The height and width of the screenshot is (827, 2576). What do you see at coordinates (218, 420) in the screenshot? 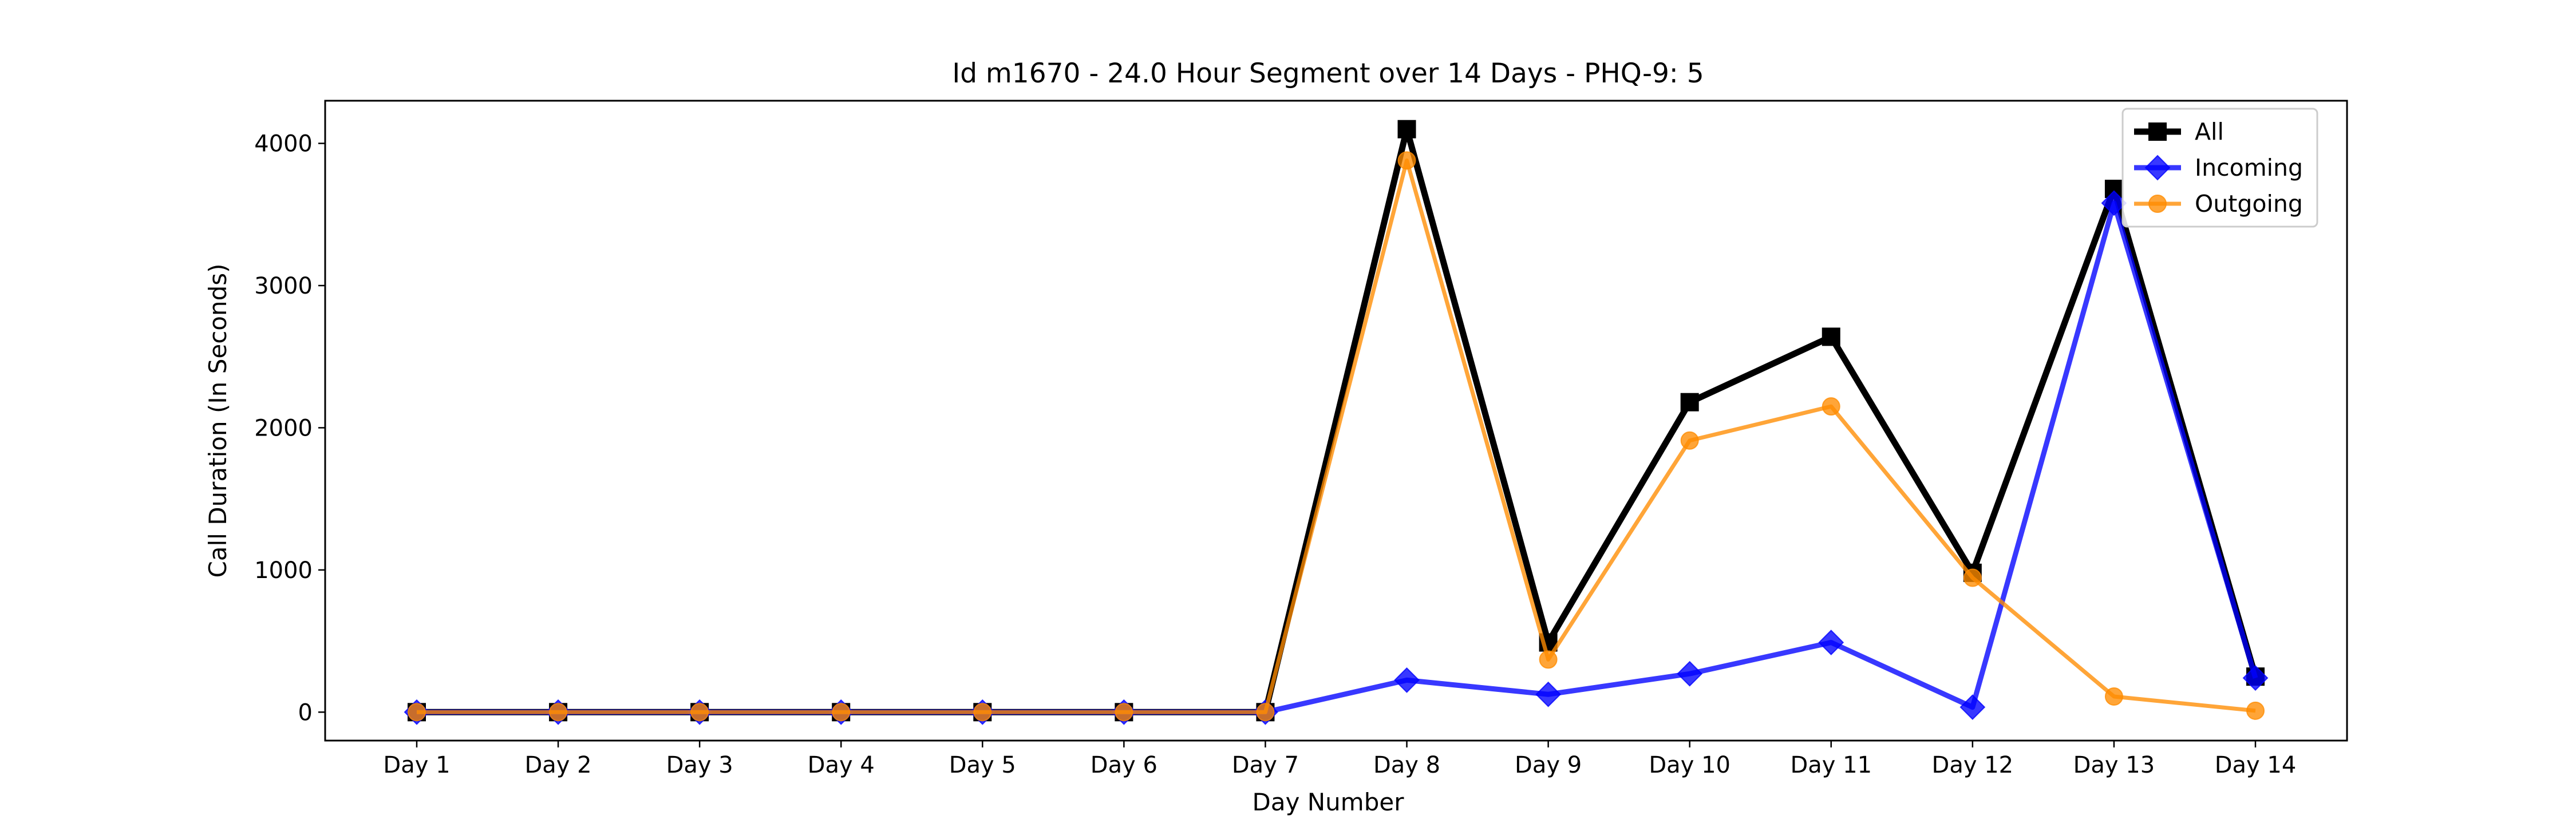
I see `y-axis-label: Call Duration (In Seconds)` at bounding box center [218, 420].